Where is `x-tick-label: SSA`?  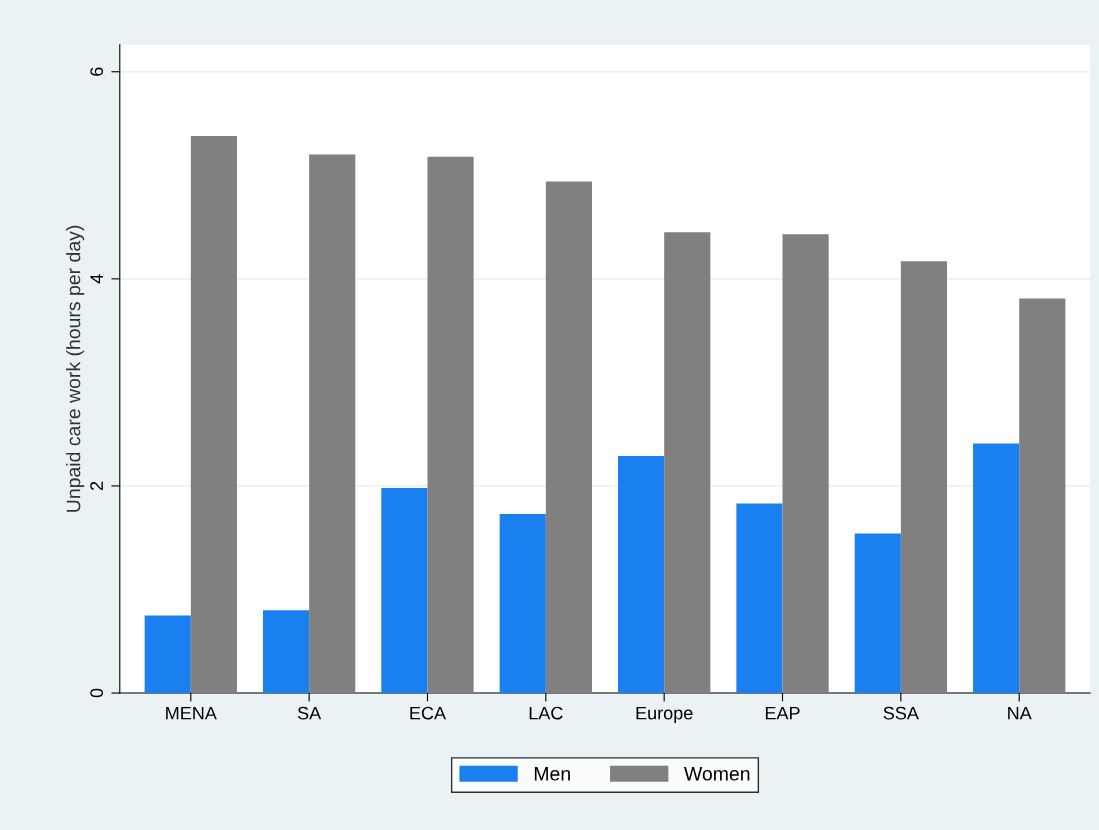 x-tick-label: SSA is located at coordinates (901, 713).